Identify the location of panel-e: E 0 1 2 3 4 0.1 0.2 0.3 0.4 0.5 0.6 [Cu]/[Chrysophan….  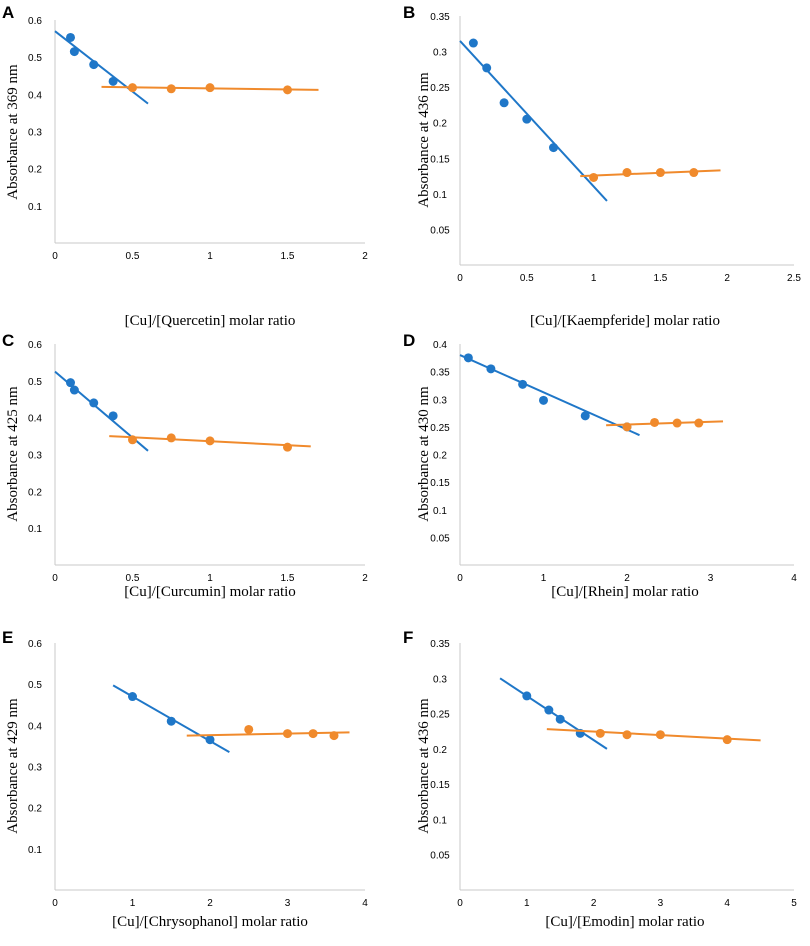
(185, 779).